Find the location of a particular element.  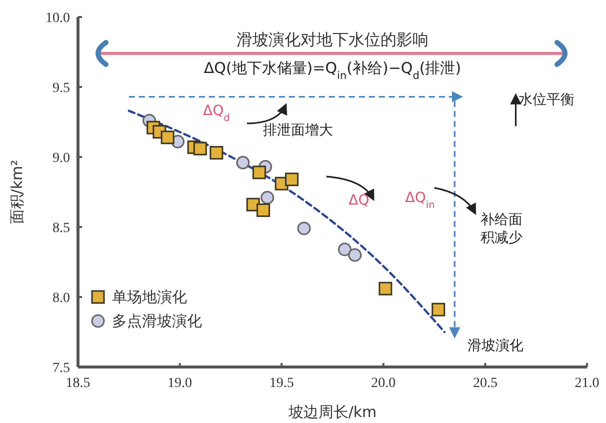

annotation: 排泄面增大 is located at coordinates (297, 130).